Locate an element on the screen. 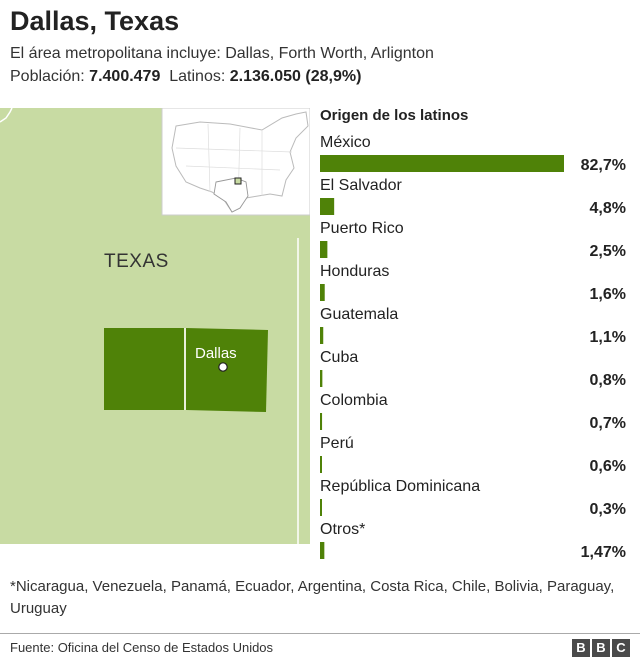 This screenshot has width=640, height=665. category-label: Colombia is located at coordinates (354, 400).